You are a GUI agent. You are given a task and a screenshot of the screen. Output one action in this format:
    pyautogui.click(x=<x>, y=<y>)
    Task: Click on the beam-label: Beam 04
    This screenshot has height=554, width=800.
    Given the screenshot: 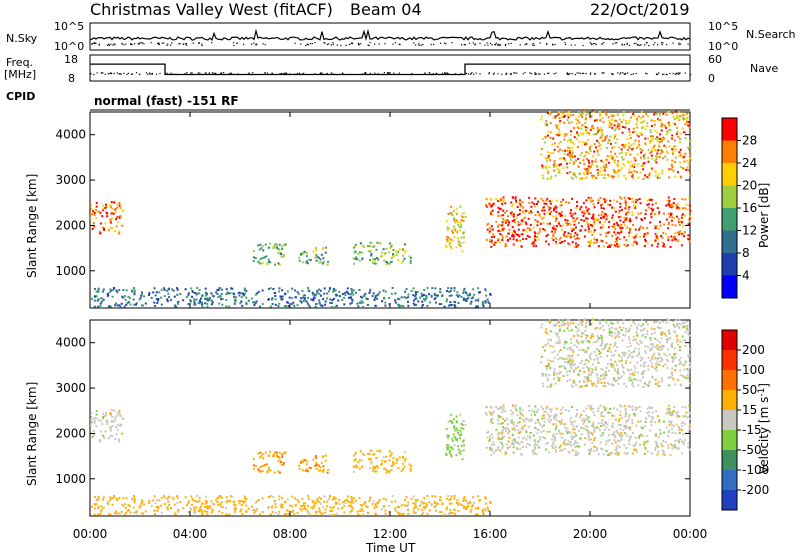 What is the action you would take?
    pyautogui.click(x=386, y=9)
    